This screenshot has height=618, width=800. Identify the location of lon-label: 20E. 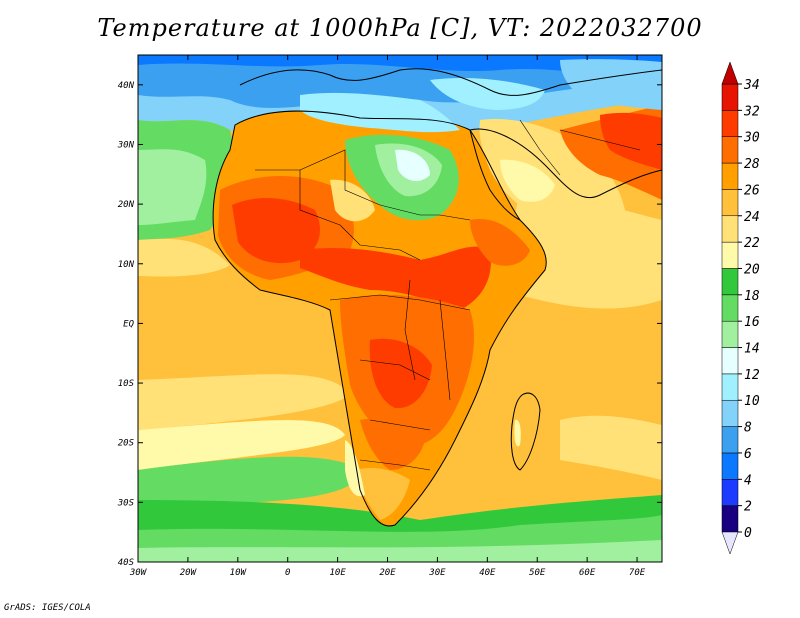
(387, 573).